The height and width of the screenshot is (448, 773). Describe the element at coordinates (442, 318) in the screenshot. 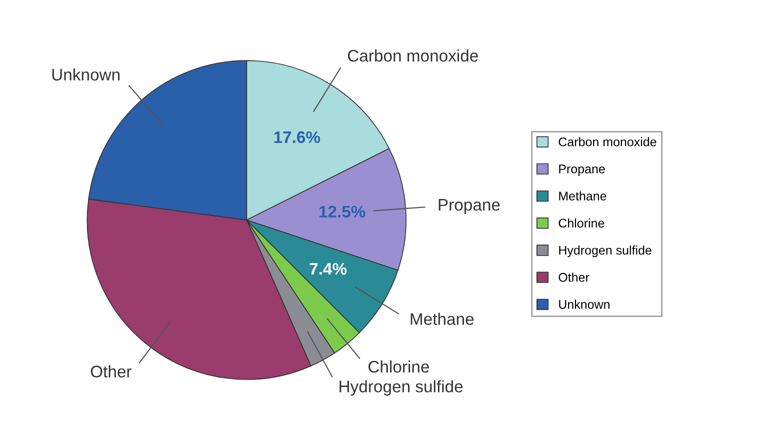

I see `slice-label: Methane` at that location.